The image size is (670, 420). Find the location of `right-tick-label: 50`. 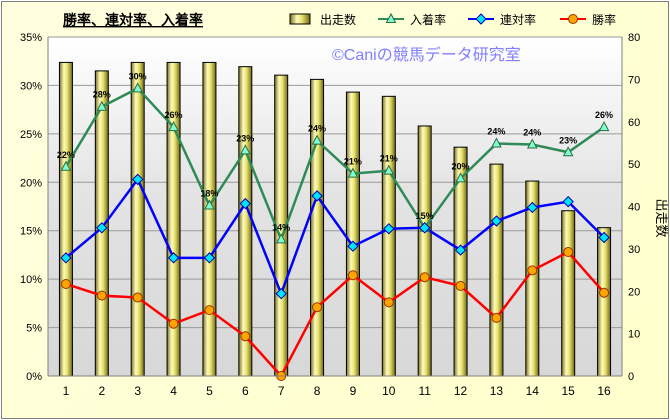

right-tick-label: 50 is located at coordinates (634, 165).